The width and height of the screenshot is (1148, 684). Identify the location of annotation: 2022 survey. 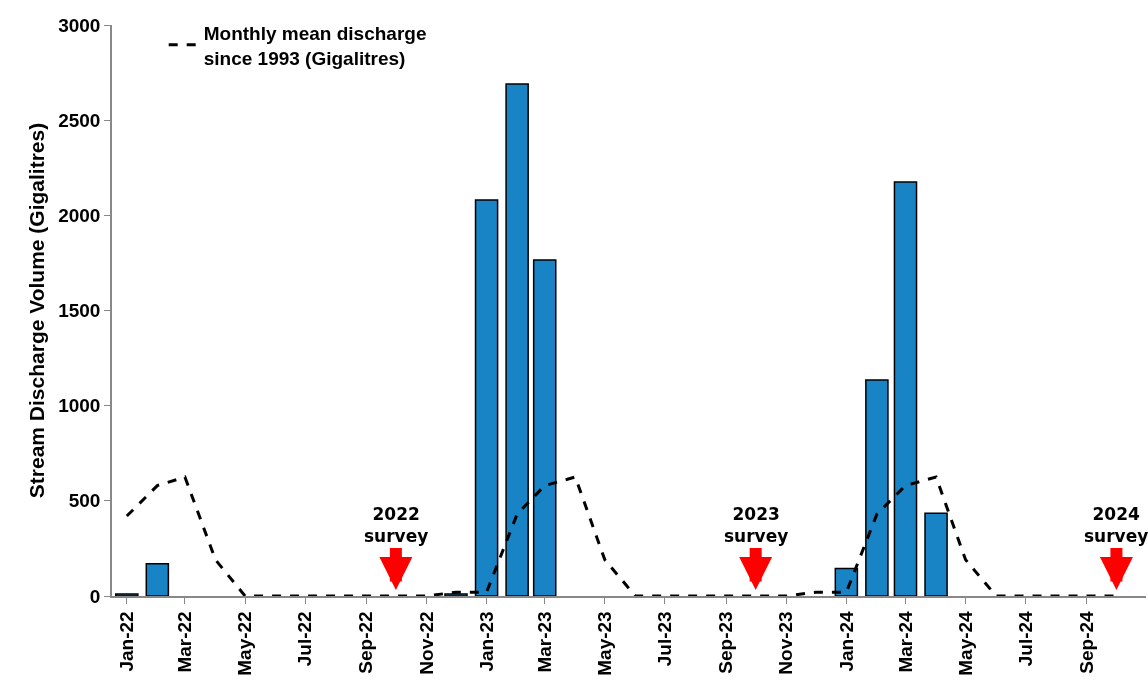
(396, 525).